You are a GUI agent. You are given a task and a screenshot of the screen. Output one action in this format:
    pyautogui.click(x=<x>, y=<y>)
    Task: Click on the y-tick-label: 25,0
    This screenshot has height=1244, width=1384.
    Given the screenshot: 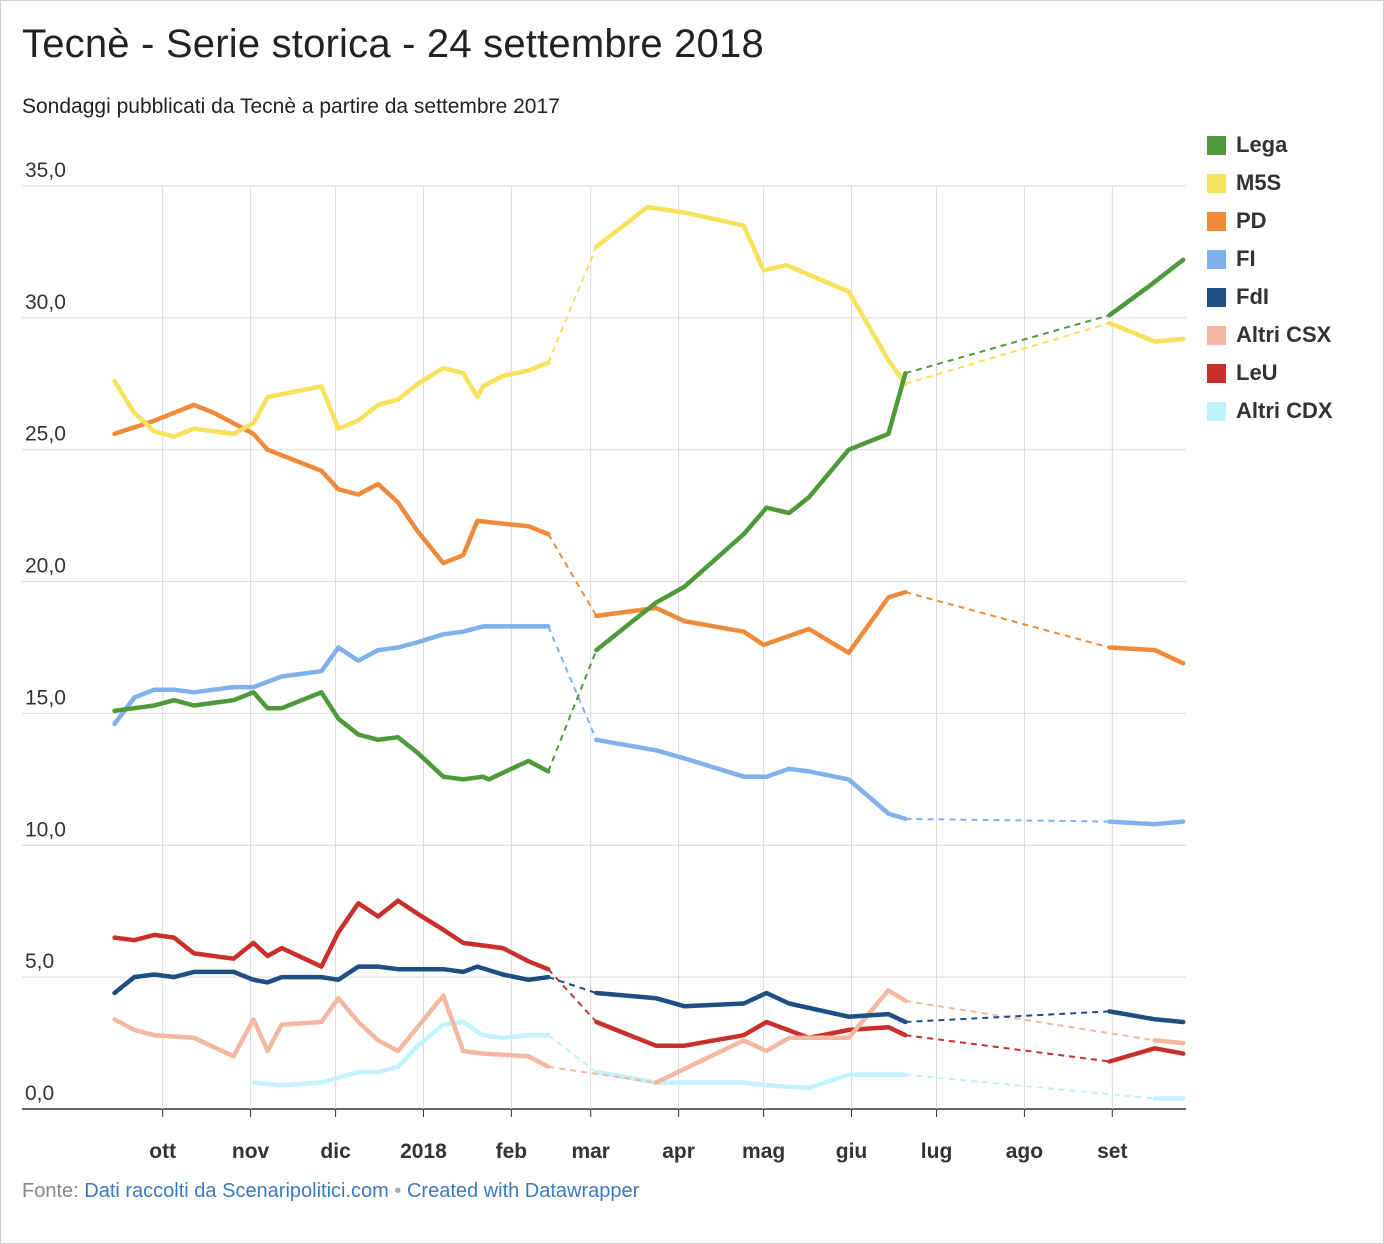 What is the action you would take?
    pyautogui.click(x=45, y=434)
    